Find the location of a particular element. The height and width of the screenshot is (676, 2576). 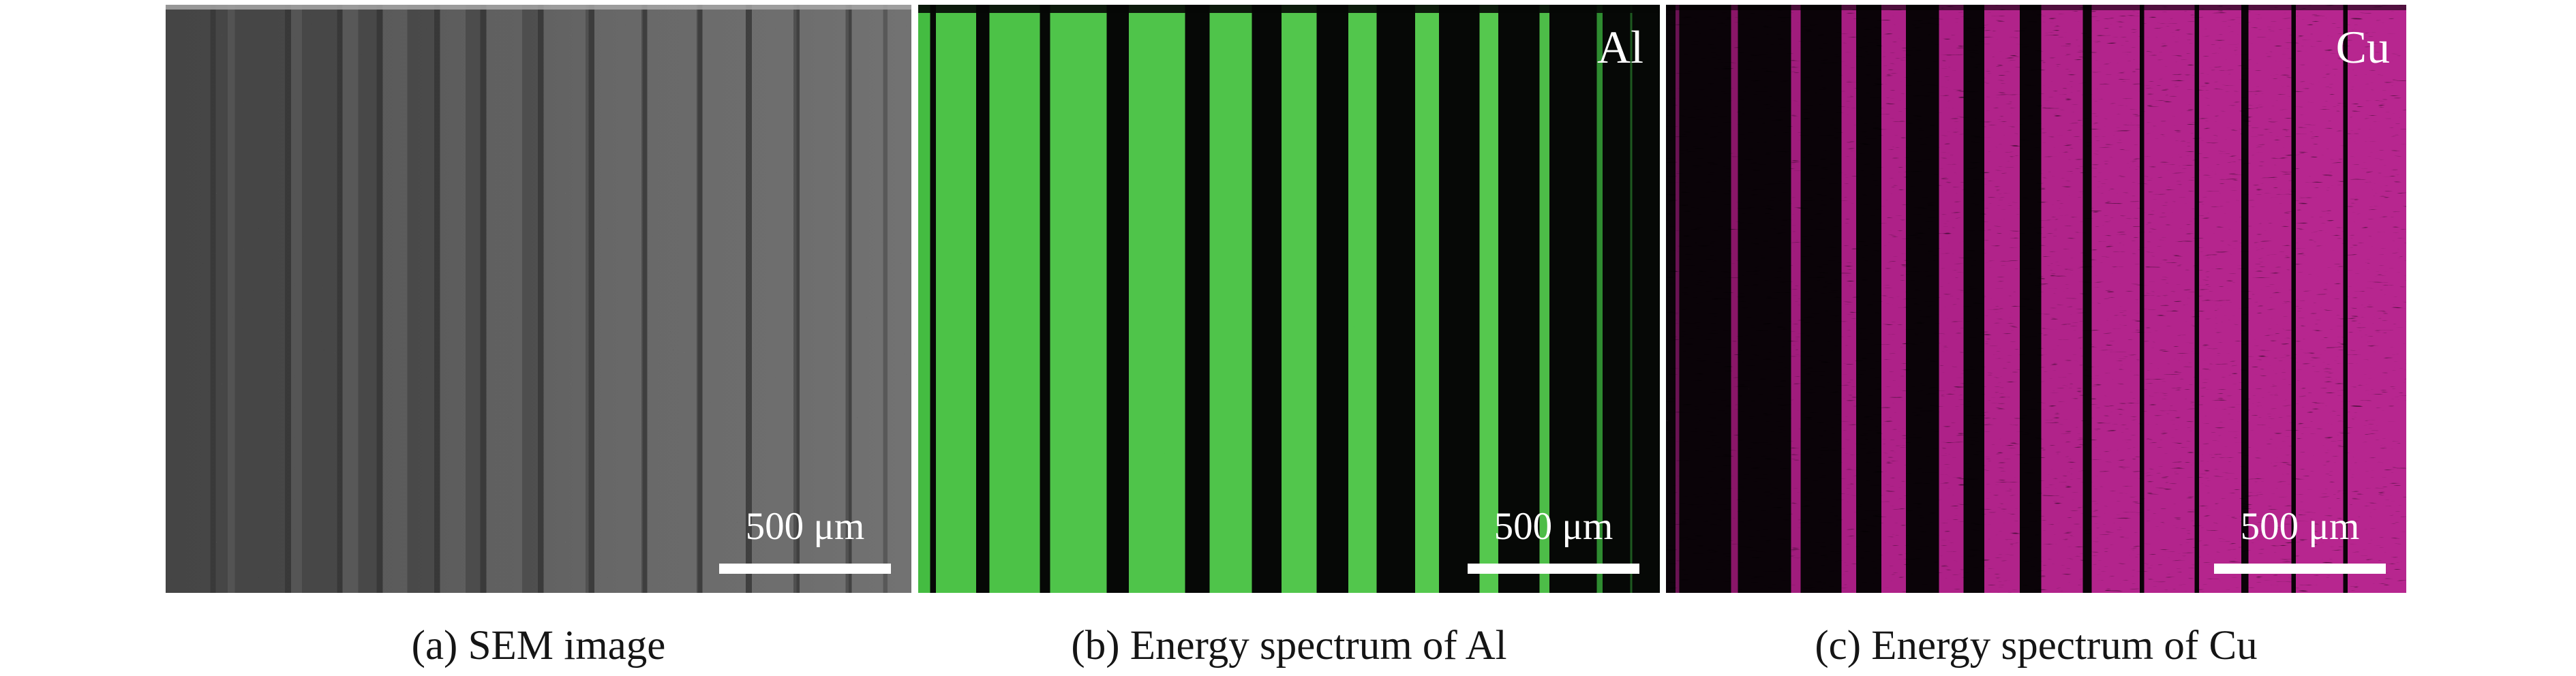

scalebar-line-al is located at coordinates (1553, 569).